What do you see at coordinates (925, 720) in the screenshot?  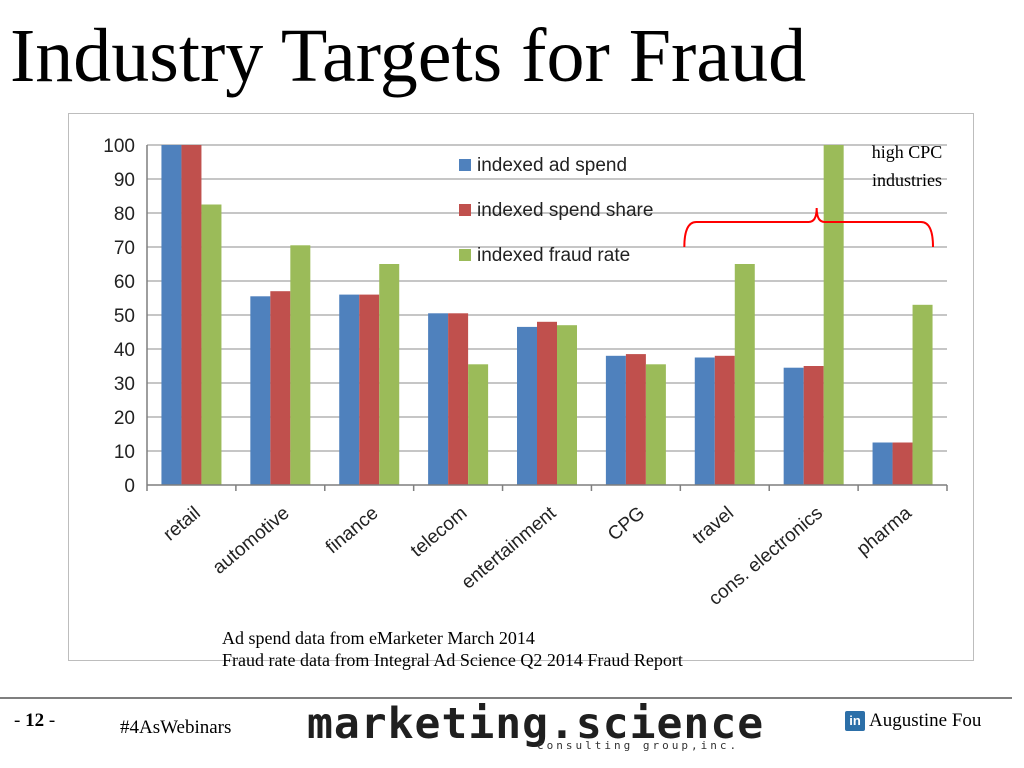 I see `author-name: Augustine Fou` at bounding box center [925, 720].